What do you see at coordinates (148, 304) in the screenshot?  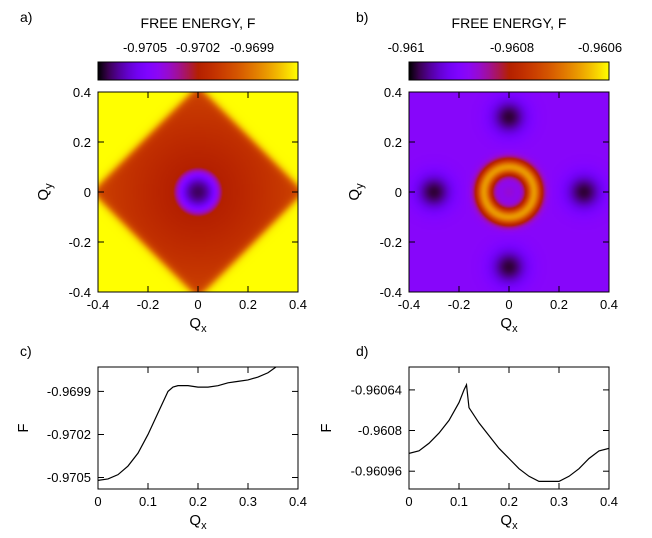 I see `x-tick-a-1: -0.2` at bounding box center [148, 304].